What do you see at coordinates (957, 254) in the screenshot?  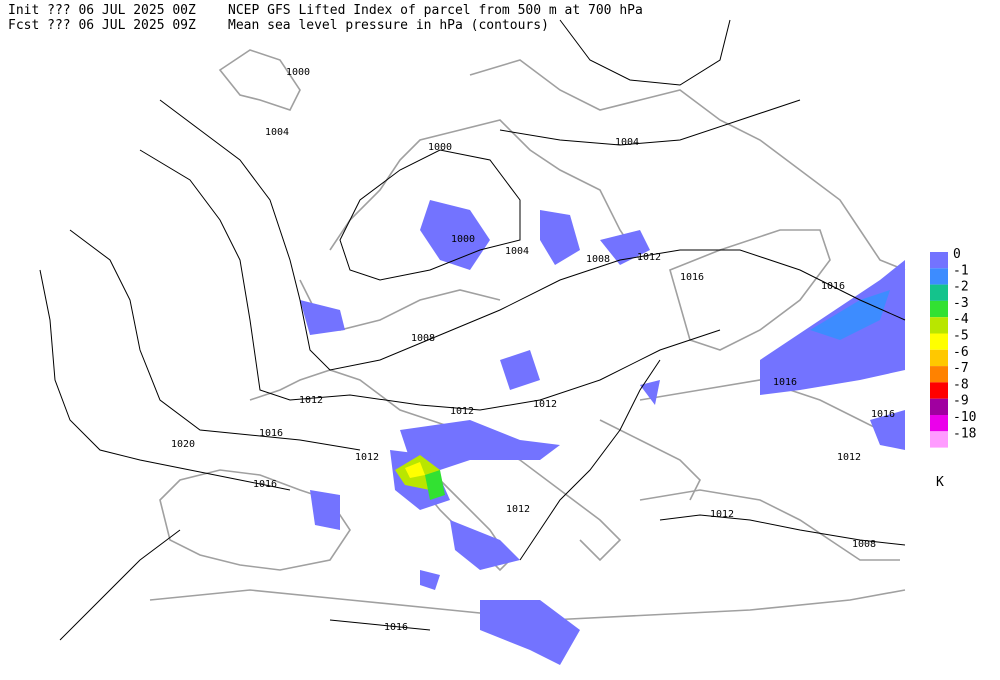 I see `legend-label: 0` at bounding box center [957, 254].